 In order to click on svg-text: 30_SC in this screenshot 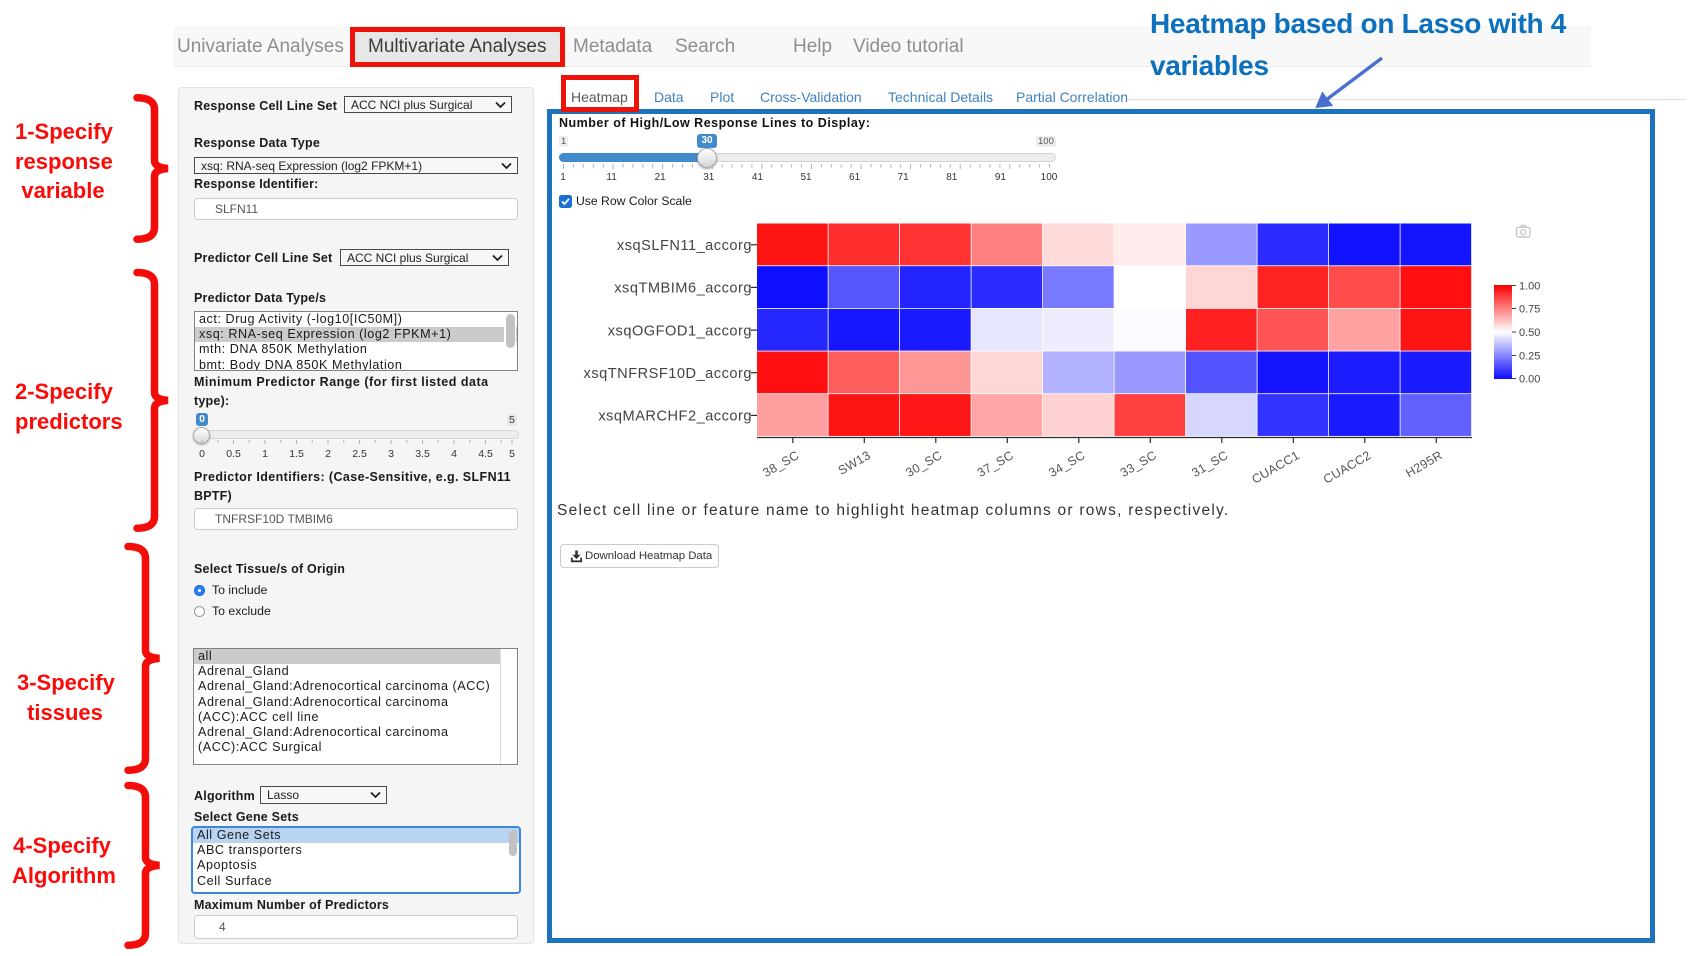, I will do `click(923, 464)`.